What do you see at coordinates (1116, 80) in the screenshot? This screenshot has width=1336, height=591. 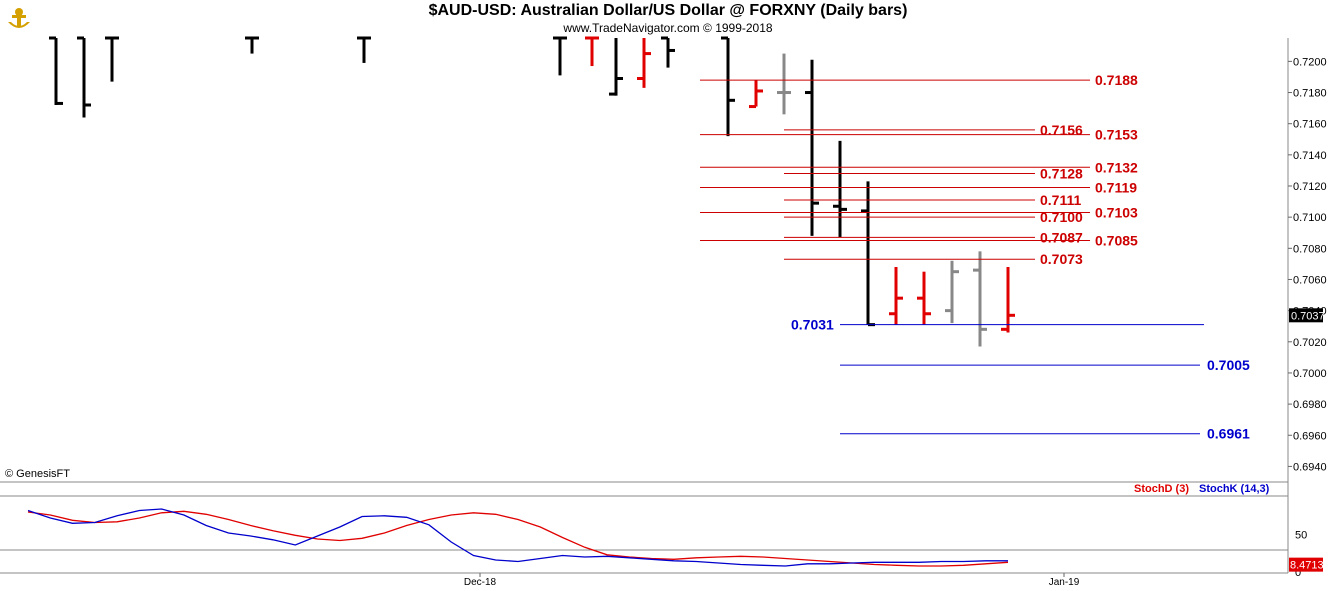 I see `level-label: 0.7188` at bounding box center [1116, 80].